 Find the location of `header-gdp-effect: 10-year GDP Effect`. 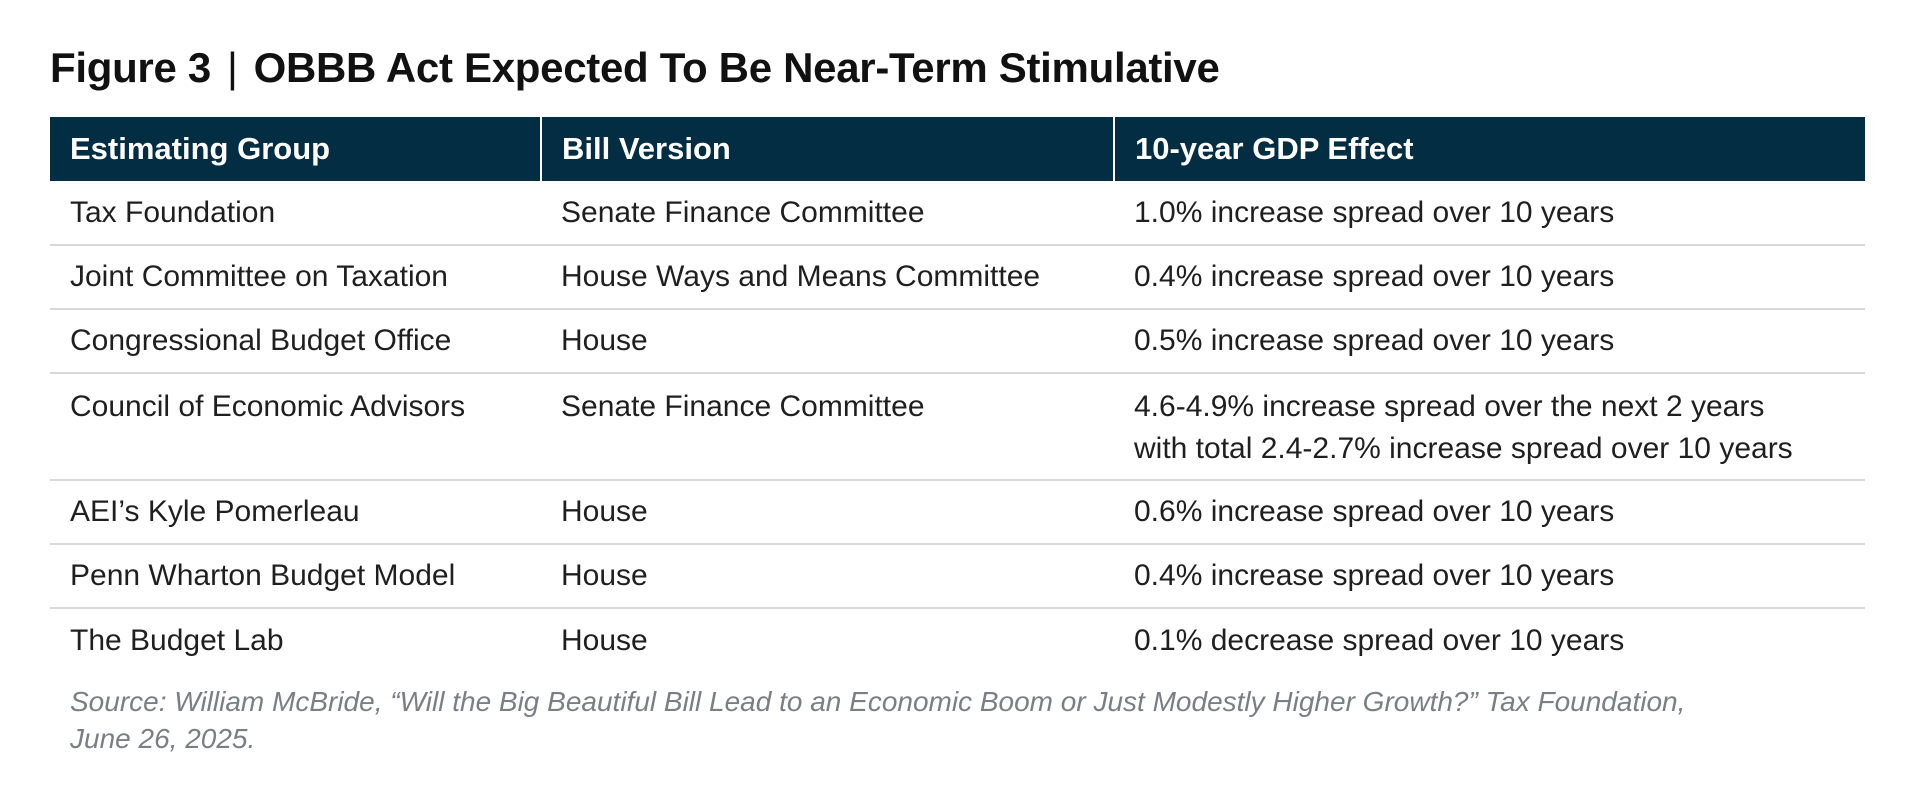

header-gdp-effect: 10-year GDP Effect is located at coordinates (1489, 149).